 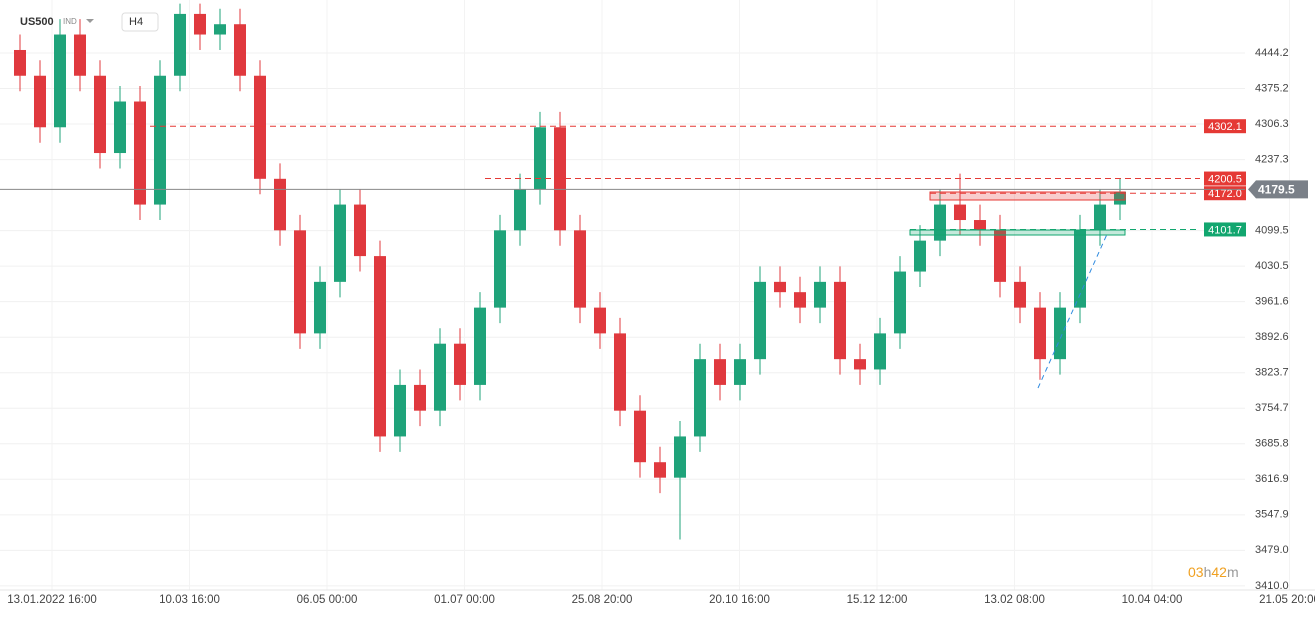 What do you see at coordinates (1073, 310) in the screenshot?
I see `trend-line` at bounding box center [1073, 310].